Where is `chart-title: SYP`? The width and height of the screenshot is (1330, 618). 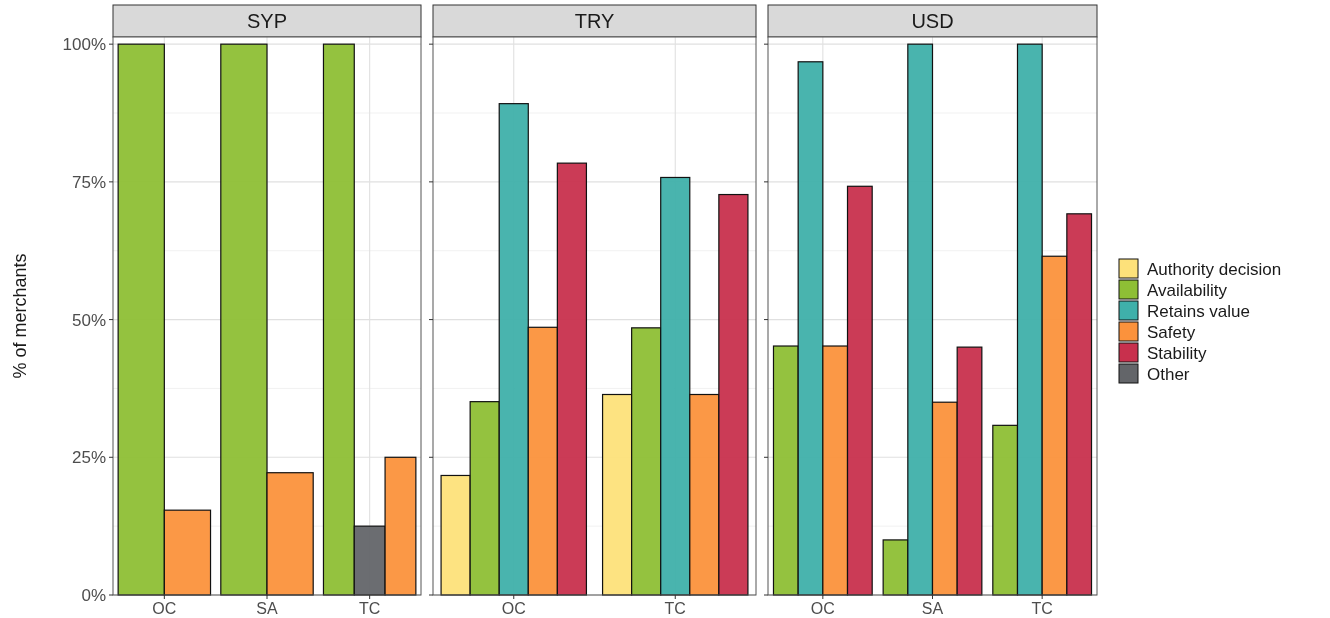 chart-title: SYP is located at coordinates (267, 21).